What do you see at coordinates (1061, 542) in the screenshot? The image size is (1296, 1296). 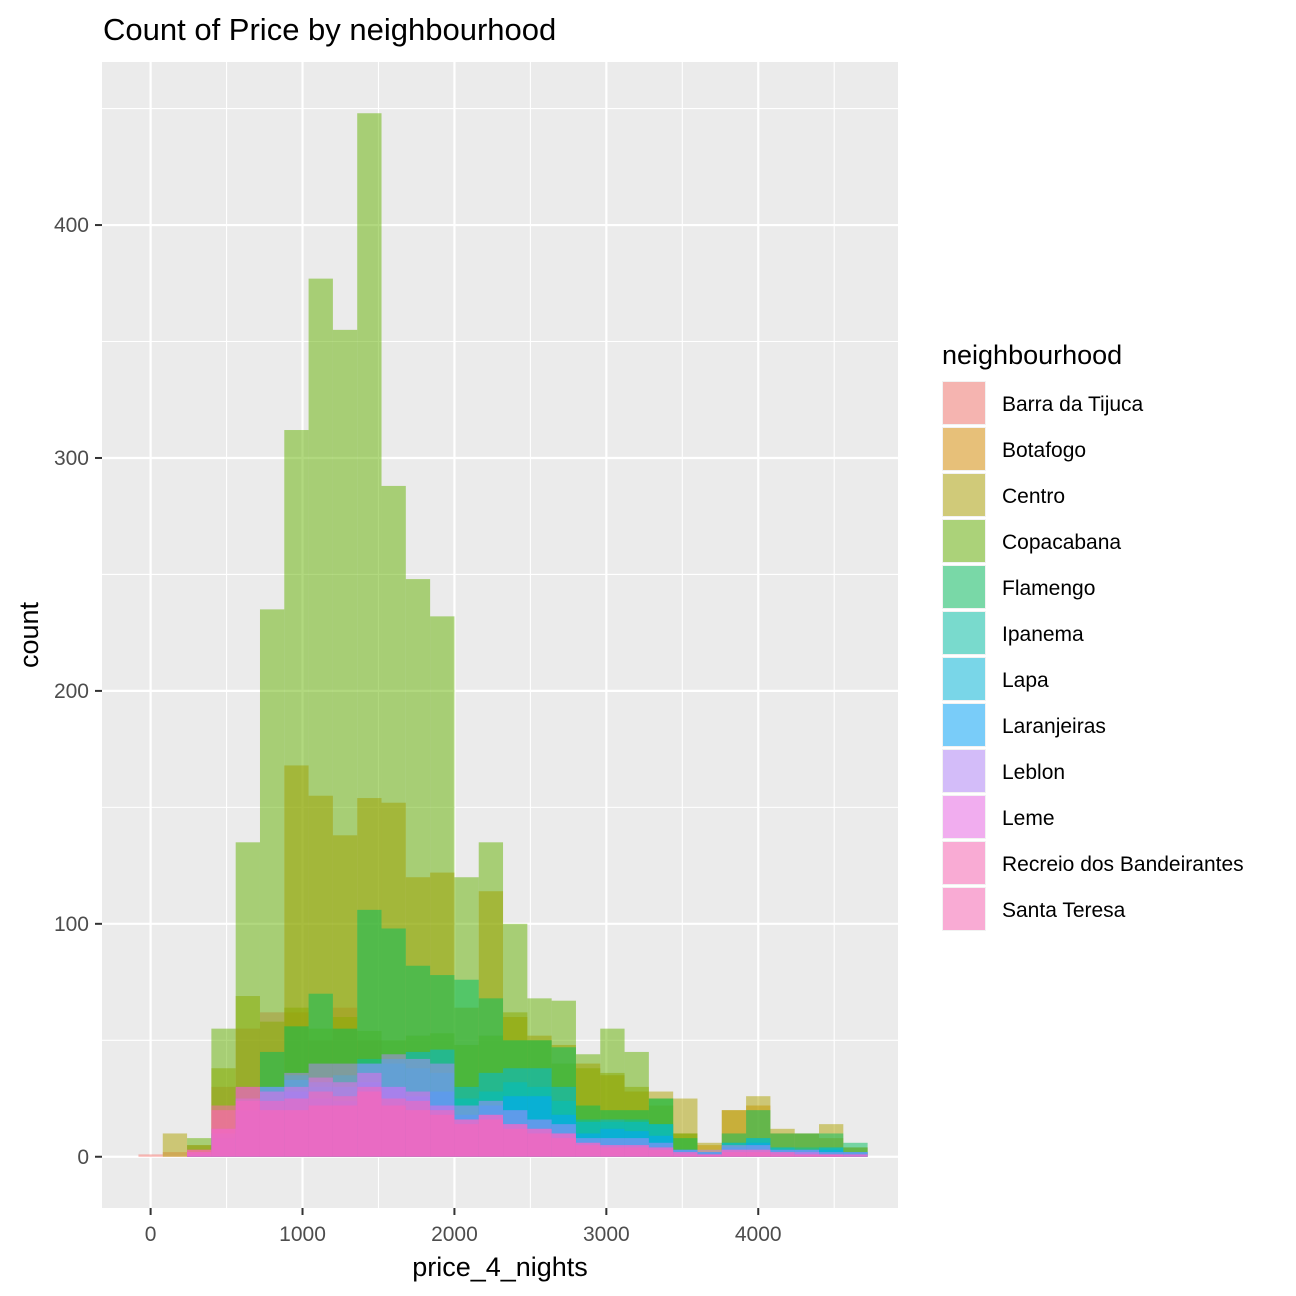 I see `legend-label: Copacabana` at bounding box center [1061, 542].